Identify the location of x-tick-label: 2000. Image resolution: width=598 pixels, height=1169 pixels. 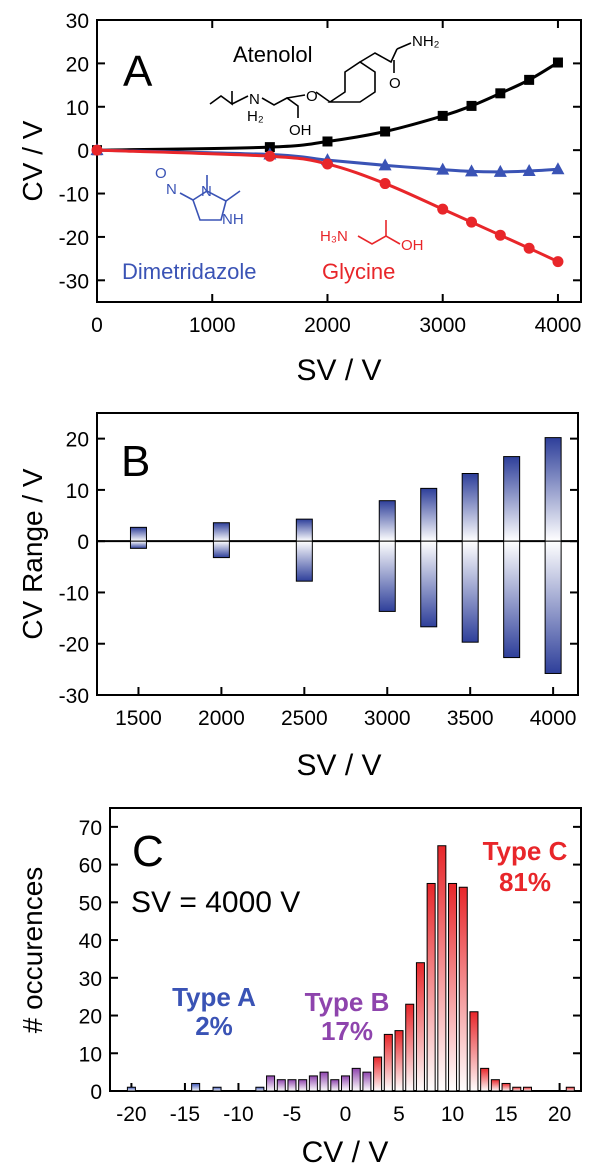
(327, 325).